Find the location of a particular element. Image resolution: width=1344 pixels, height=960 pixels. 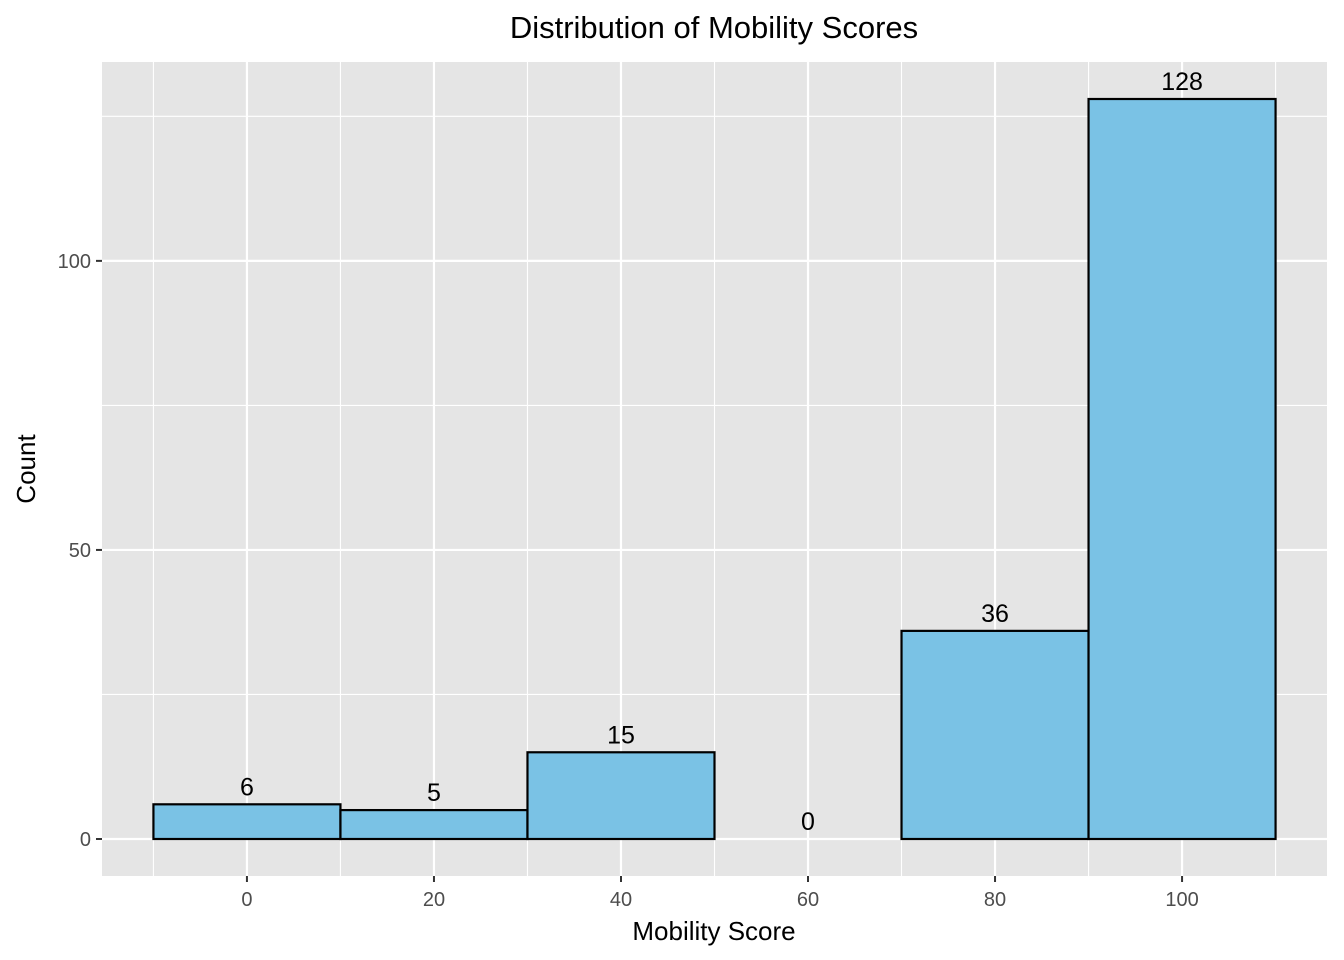

bar-value-label: 5 is located at coordinates (434, 793).